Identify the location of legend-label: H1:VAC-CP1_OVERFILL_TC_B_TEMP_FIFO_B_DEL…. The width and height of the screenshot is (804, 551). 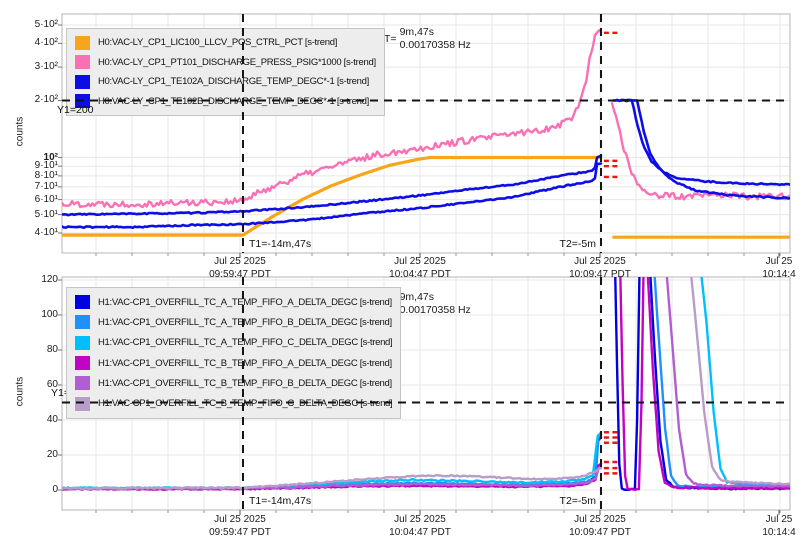
(245, 383).